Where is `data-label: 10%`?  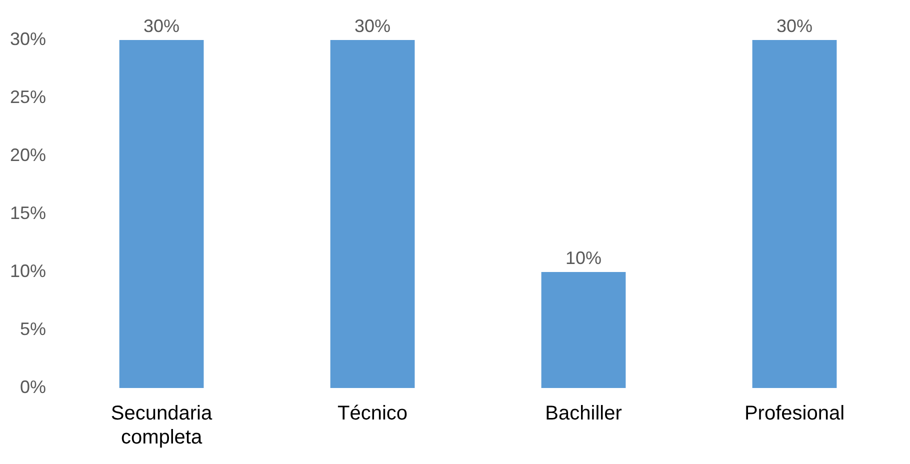
data-label: 10% is located at coordinates (583, 258).